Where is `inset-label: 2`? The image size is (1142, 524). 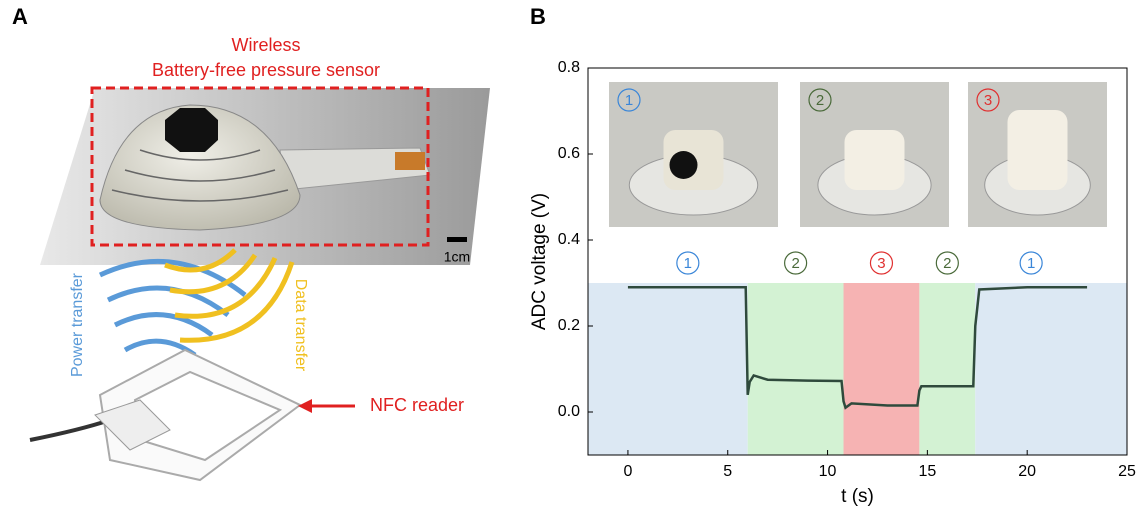
inset-label: 2 is located at coordinates (820, 100).